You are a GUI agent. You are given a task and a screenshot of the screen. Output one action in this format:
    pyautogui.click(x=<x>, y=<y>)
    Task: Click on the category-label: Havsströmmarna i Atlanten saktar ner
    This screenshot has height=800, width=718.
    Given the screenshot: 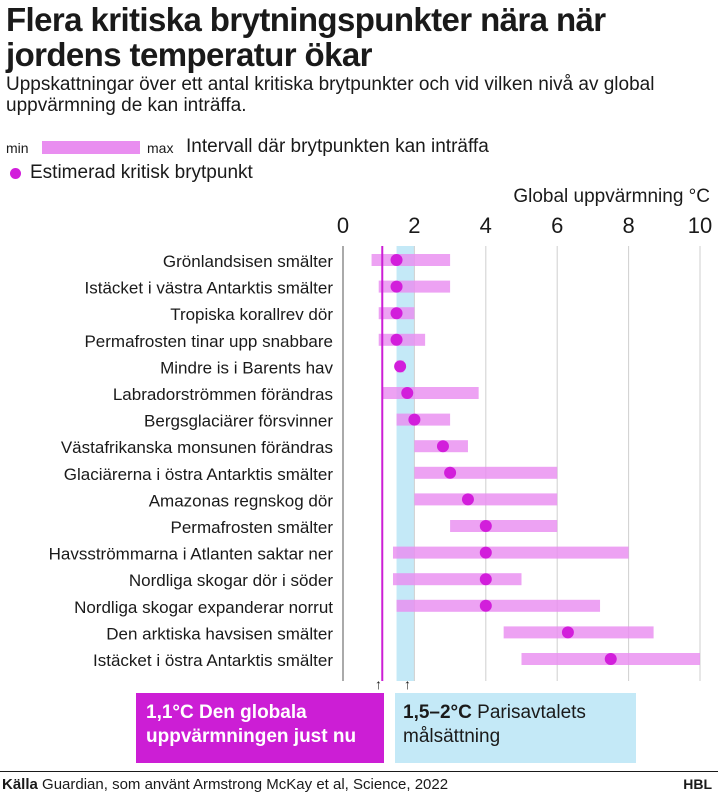 What is the action you would take?
    pyautogui.click(x=191, y=554)
    